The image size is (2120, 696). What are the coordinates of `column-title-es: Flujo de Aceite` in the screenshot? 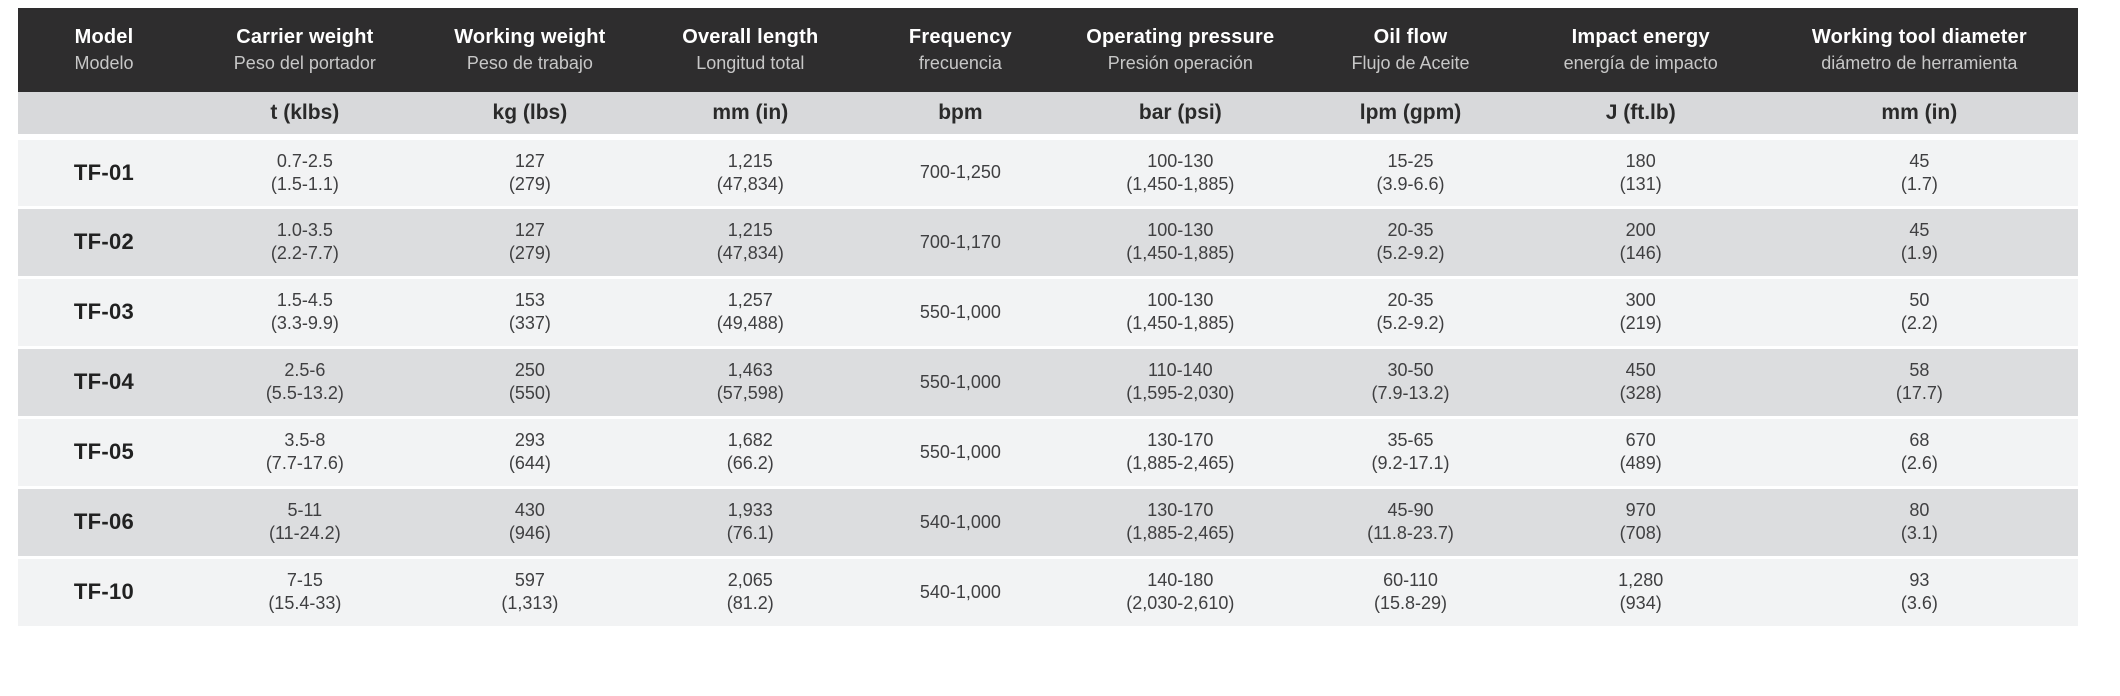 It's located at (1410, 63).